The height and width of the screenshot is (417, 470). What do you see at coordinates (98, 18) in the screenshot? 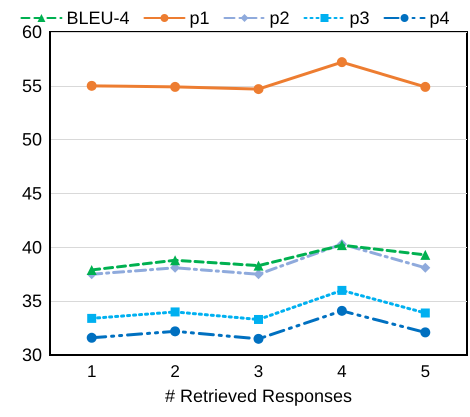
I see `legend-label: BLEU-4` at bounding box center [98, 18].